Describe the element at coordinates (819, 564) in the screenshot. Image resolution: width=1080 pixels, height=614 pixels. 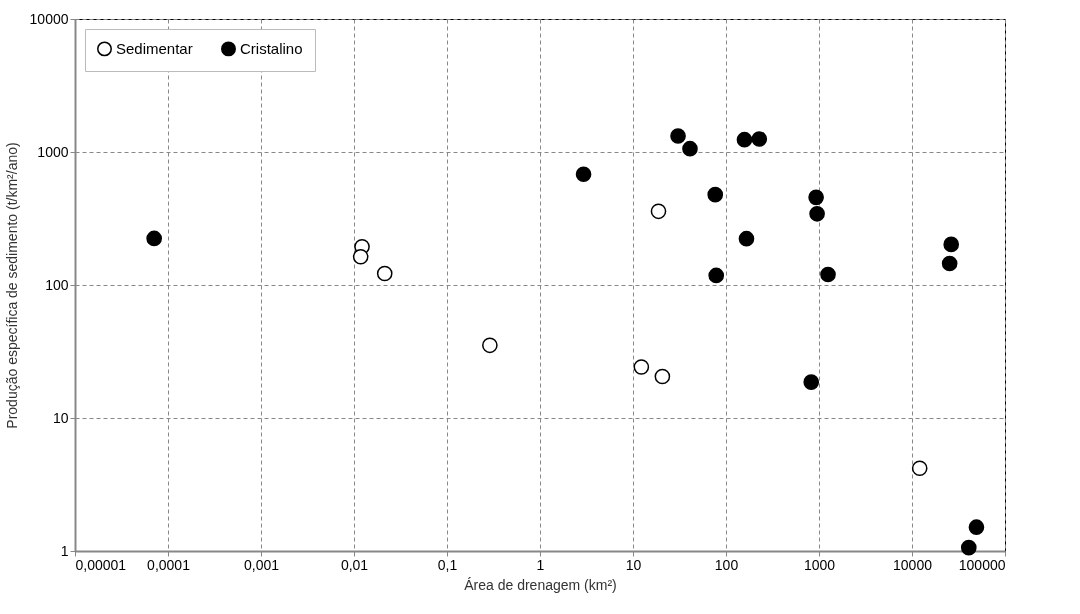
I see `x-tick-label: 1000` at that location.